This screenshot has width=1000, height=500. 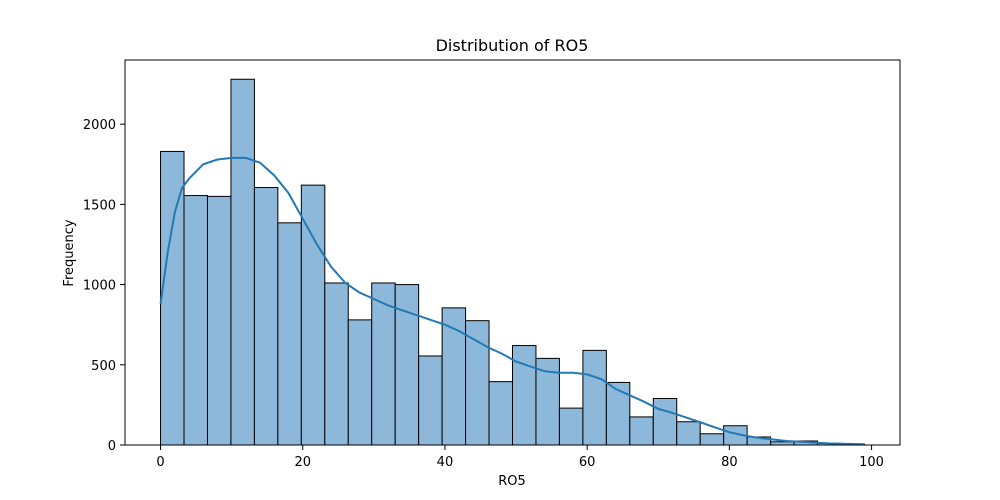 What do you see at coordinates (520, 457) in the screenshot?
I see `x-axis-ticks: 0 20 40 60 80 100` at bounding box center [520, 457].